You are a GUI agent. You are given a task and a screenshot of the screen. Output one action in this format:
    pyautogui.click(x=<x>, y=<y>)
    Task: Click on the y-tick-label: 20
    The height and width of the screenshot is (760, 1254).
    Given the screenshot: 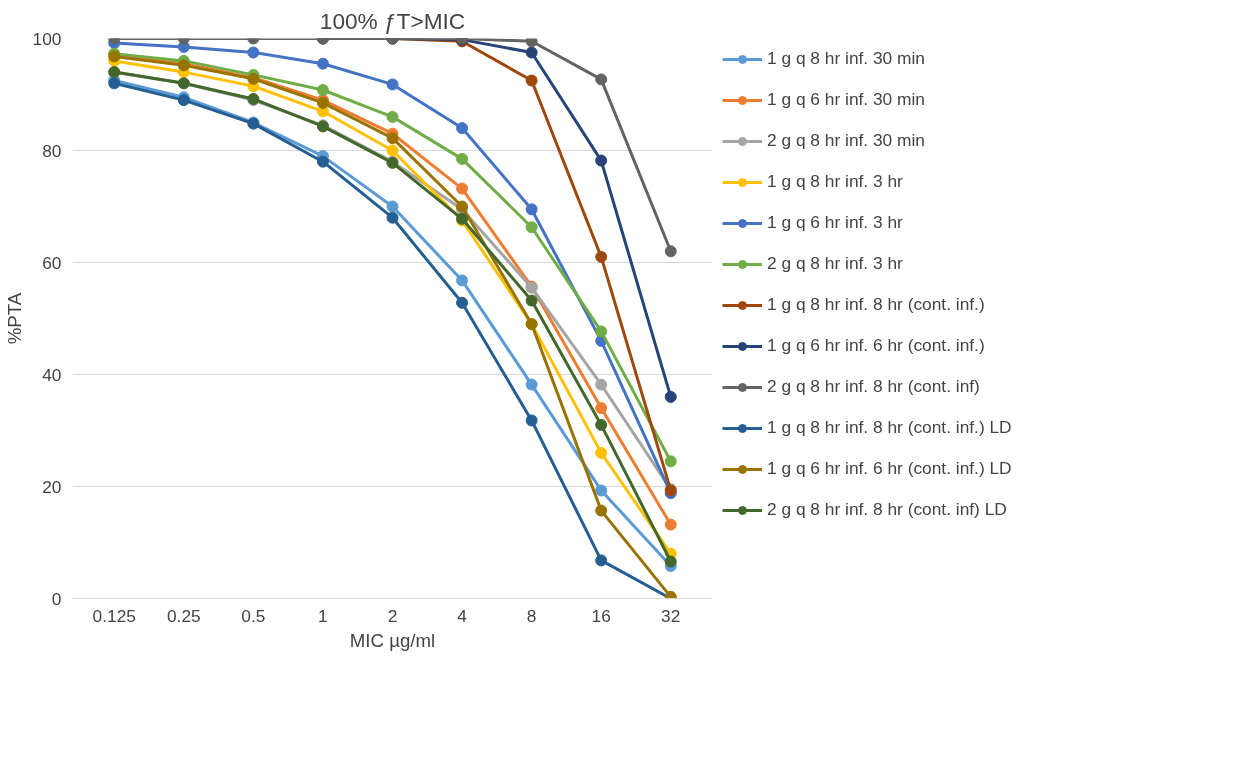 What is the action you would take?
    pyautogui.click(x=52, y=486)
    